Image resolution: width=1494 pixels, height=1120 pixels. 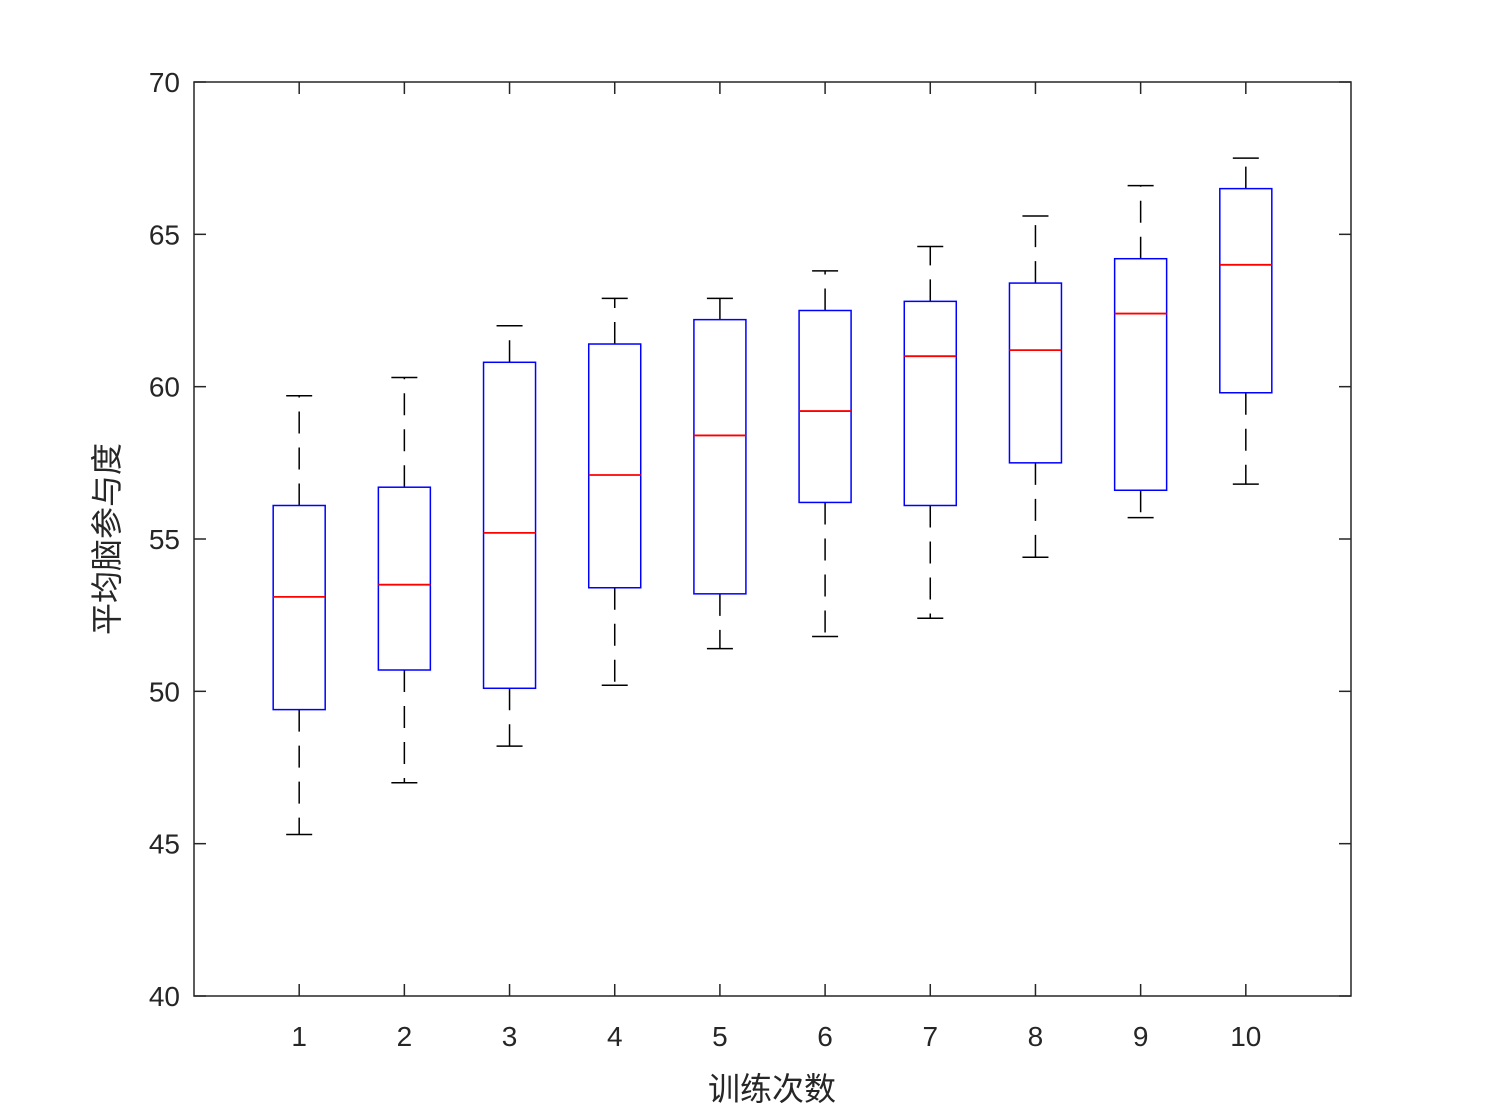 I want to click on y-tick-label: 60, so click(x=164, y=387).